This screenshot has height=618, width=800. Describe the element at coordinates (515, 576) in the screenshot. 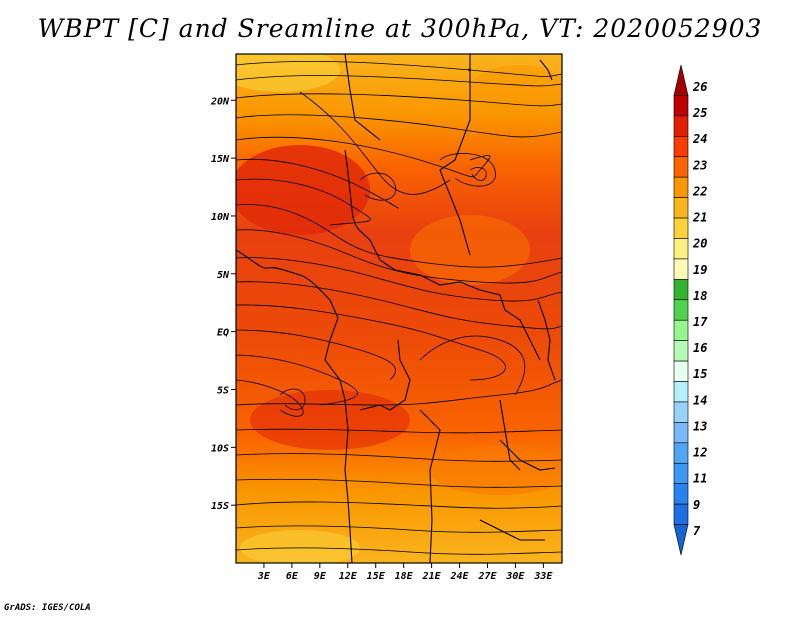

I see `lon-tick-label: 30E` at that location.